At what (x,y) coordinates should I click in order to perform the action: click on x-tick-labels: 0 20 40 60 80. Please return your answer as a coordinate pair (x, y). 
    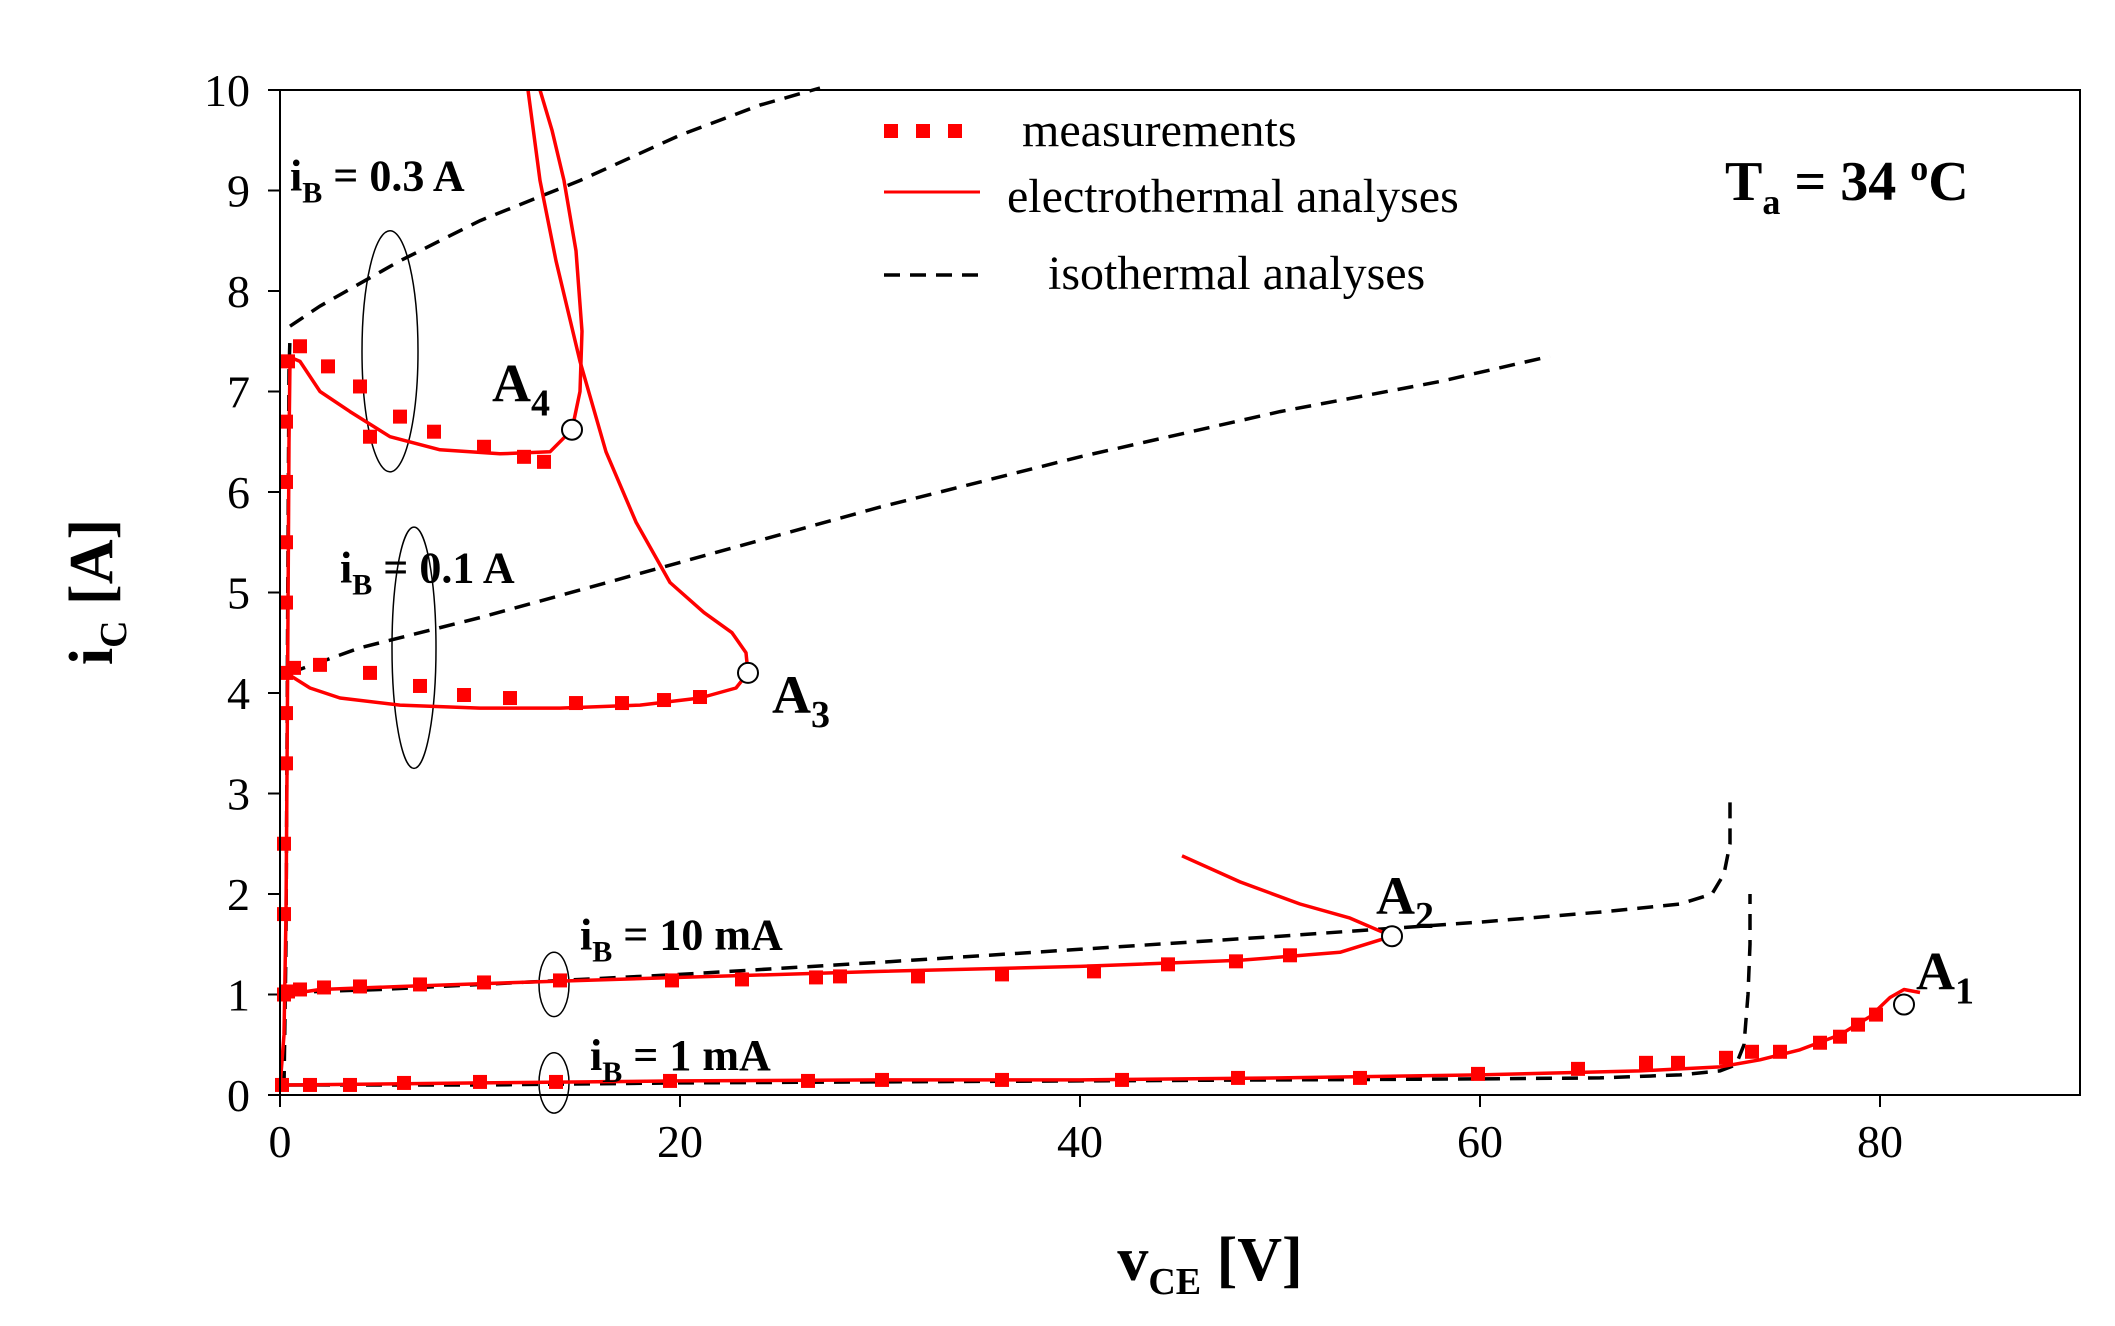
    Looking at the image, I should click on (1086, 1141).